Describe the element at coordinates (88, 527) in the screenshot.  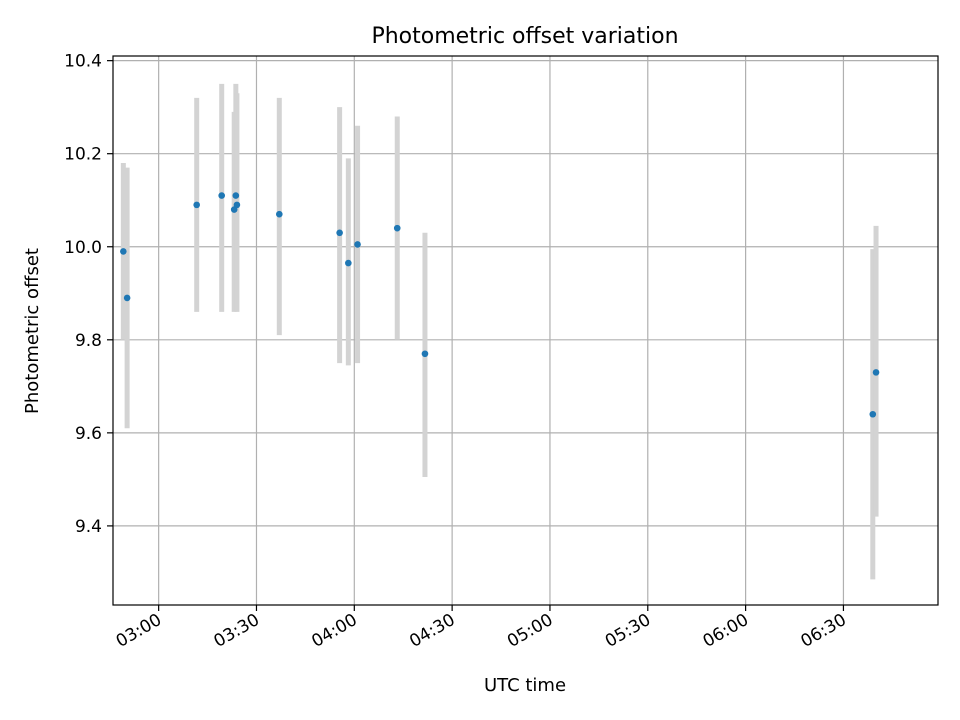
I see `y-tick-label: 9.4` at that location.